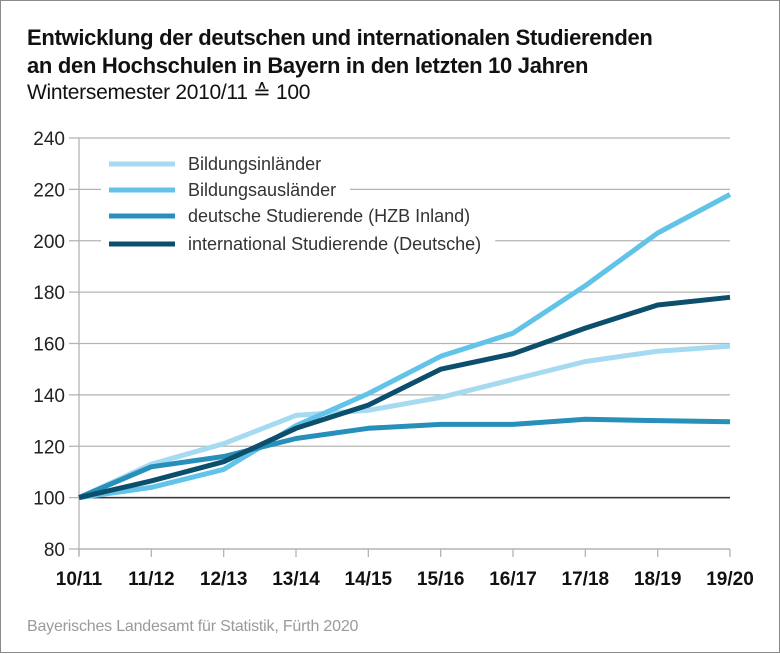 This screenshot has height=654, width=780. What do you see at coordinates (79, 579) in the screenshot?
I see `x-tick-label-10-11: 10/11` at bounding box center [79, 579].